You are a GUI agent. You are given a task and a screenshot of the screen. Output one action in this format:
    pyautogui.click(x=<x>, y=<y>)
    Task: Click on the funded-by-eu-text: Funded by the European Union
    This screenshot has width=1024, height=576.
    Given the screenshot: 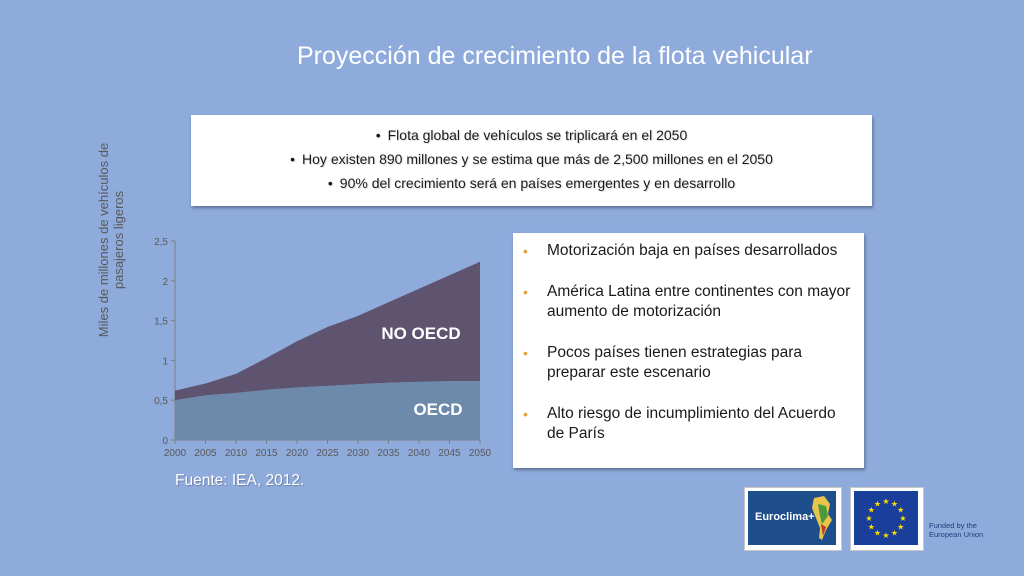 What is the action you would take?
    pyautogui.click(x=956, y=530)
    